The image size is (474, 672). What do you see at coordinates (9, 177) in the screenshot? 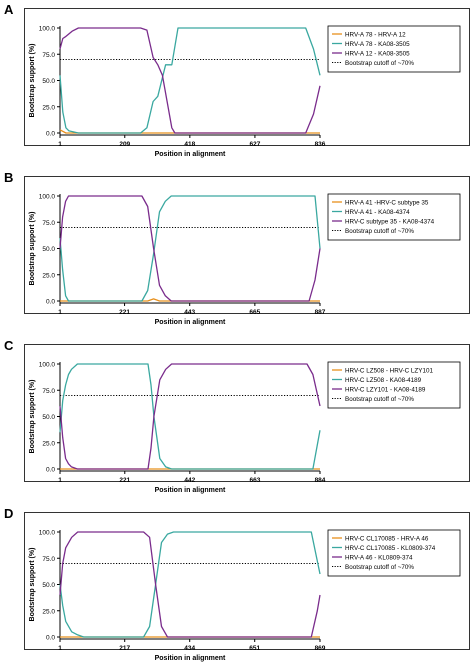
I see `panel-letter-b: B` at bounding box center [9, 177].